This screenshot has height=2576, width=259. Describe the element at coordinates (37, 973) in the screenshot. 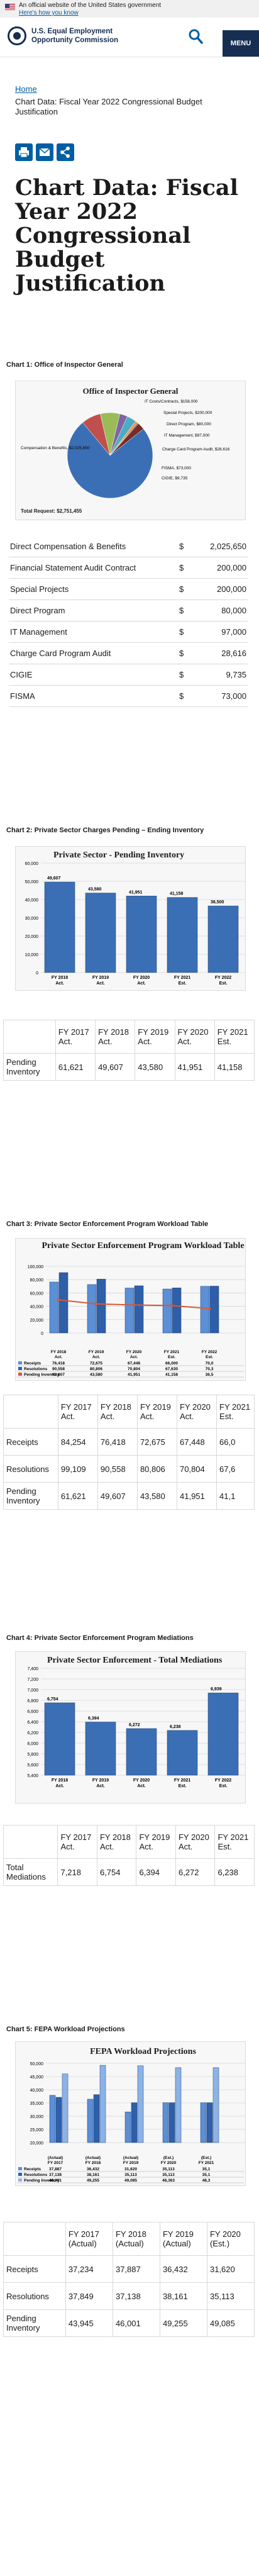

I see `y-tick-label: 0` at that location.